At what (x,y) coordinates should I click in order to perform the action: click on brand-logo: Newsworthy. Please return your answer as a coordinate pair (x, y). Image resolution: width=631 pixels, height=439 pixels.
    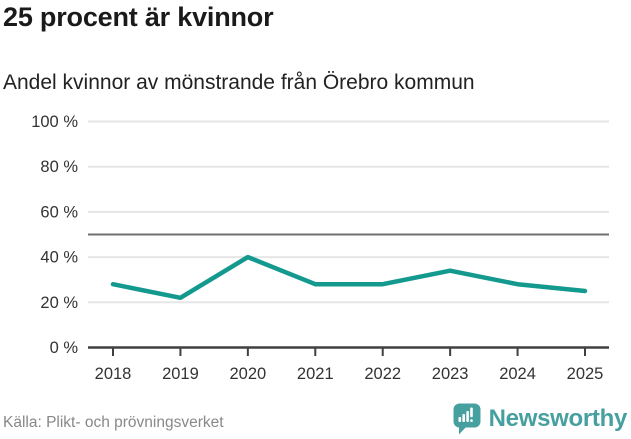
    Looking at the image, I should click on (539, 418).